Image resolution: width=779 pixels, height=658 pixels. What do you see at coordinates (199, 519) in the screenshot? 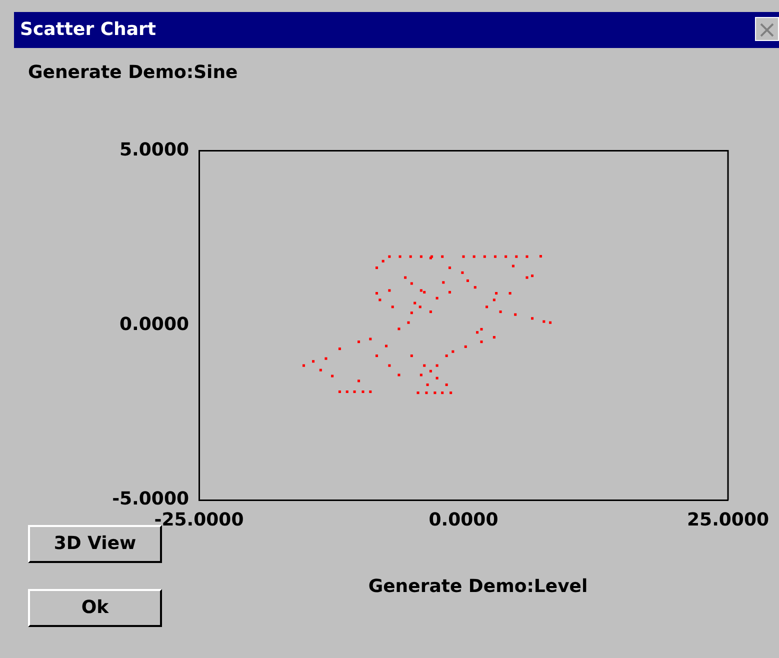
I see `x-tick-label: -25.0000` at bounding box center [199, 519].